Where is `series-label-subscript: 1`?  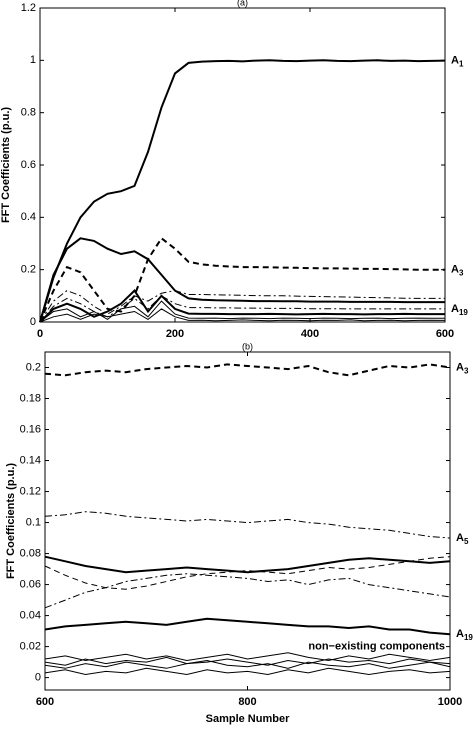
series-label-subscript: 1 is located at coordinates (461, 64).